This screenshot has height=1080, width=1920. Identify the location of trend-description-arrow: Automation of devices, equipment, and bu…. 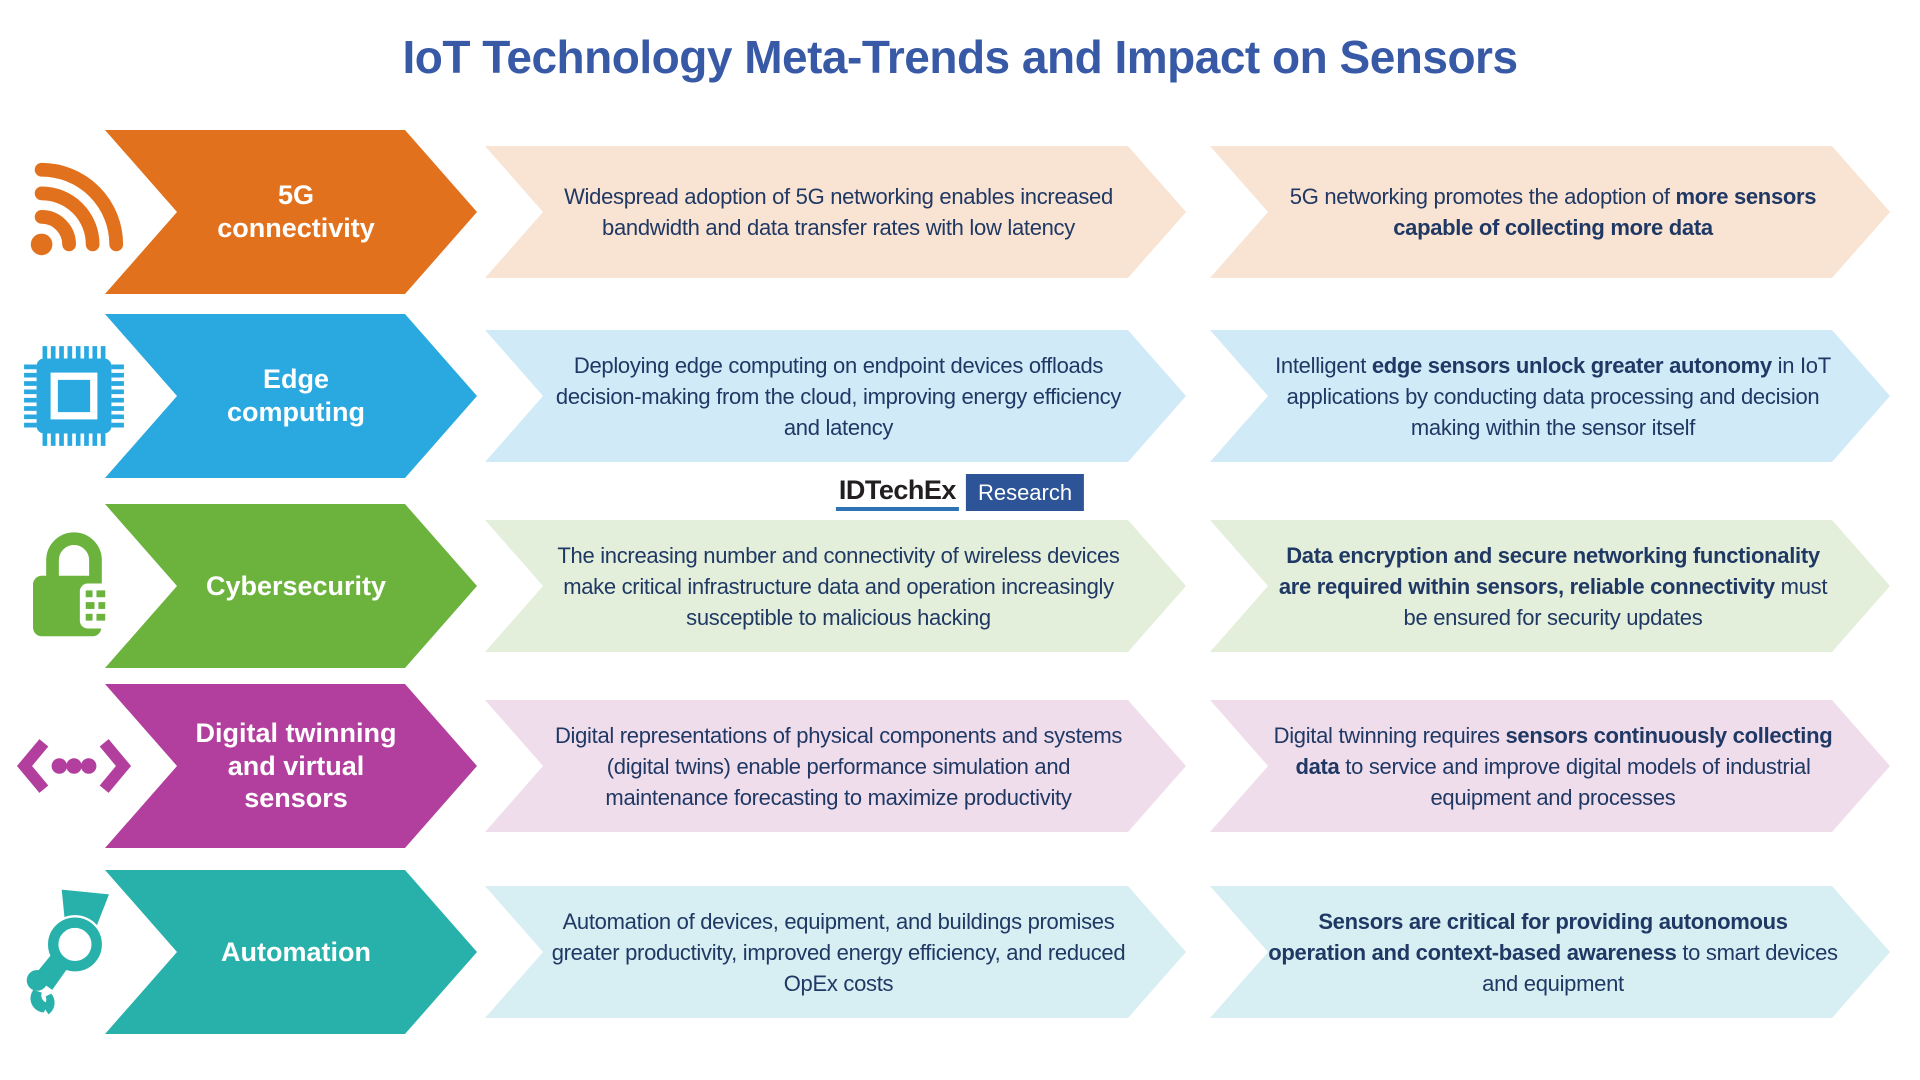
(835, 952).